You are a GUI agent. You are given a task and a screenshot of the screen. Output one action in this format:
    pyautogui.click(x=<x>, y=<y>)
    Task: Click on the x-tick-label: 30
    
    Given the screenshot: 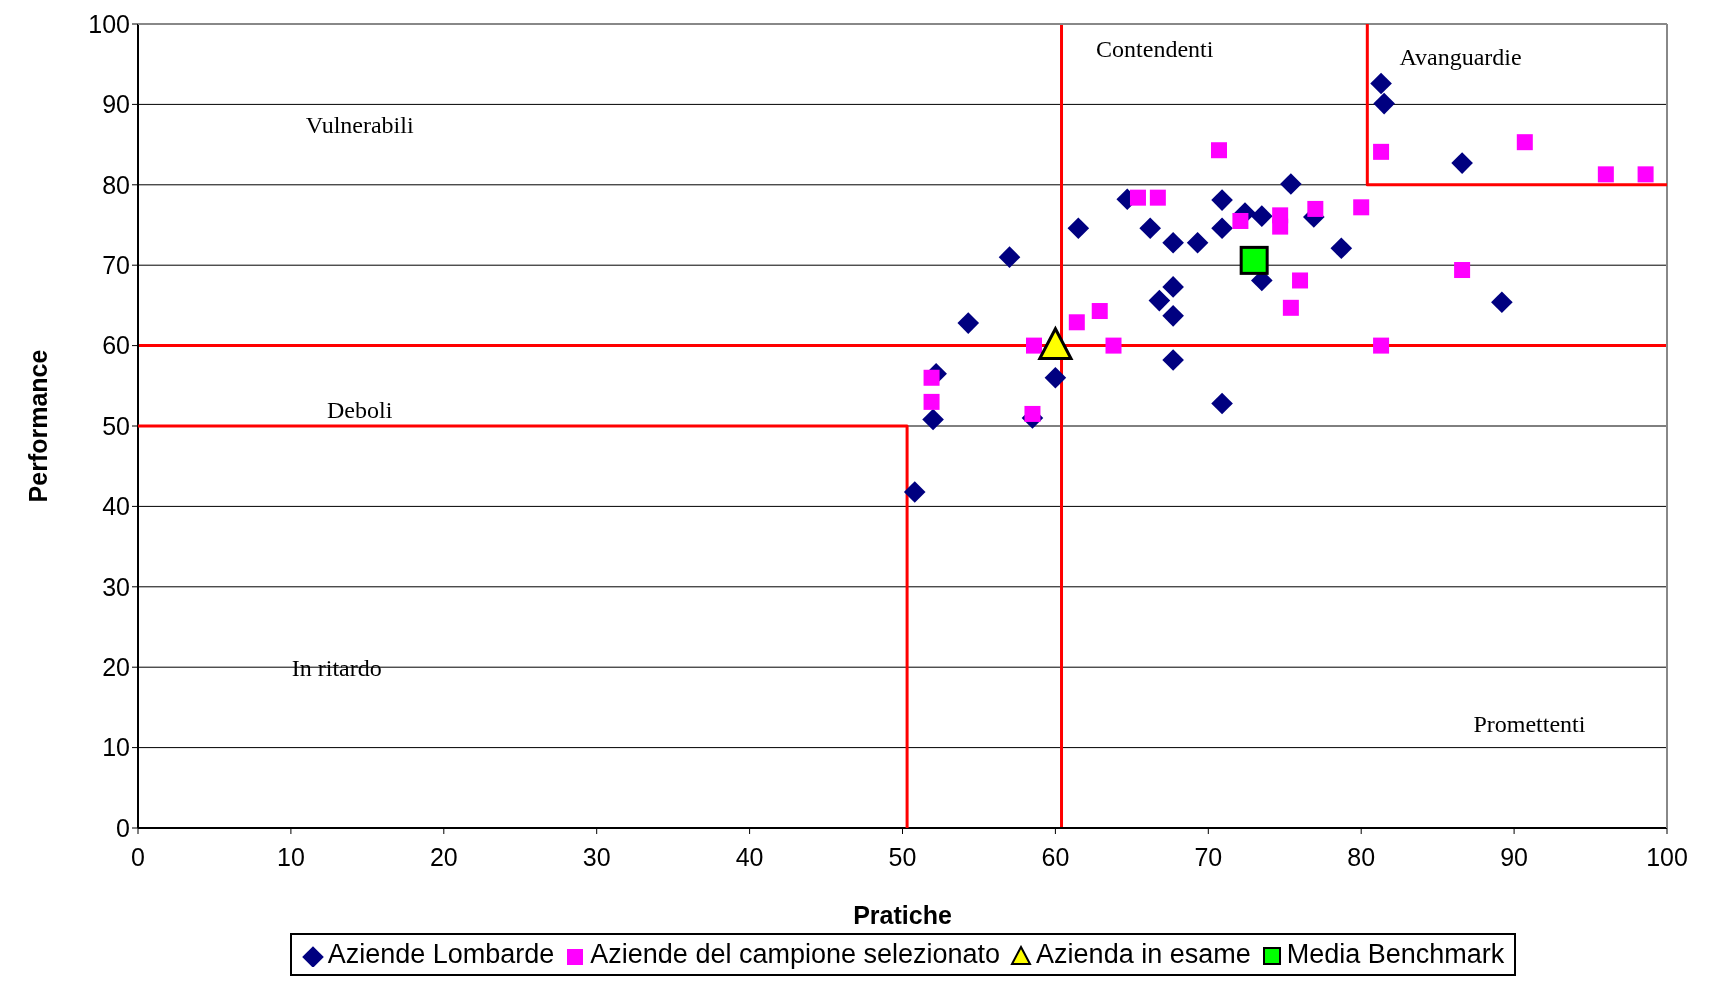 What is the action you would take?
    pyautogui.click(x=596, y=856)
    